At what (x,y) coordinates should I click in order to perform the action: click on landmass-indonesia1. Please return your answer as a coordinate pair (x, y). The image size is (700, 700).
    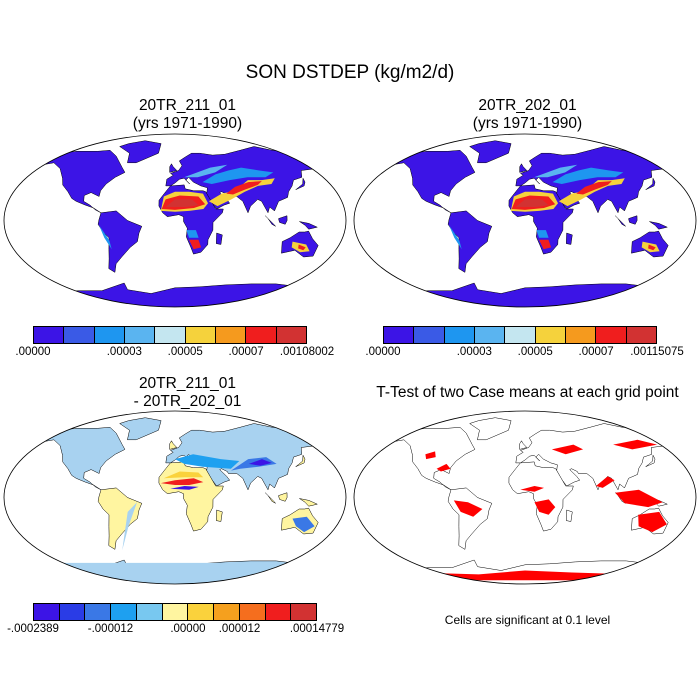
    Looking at the image, I should click on (270, 498).